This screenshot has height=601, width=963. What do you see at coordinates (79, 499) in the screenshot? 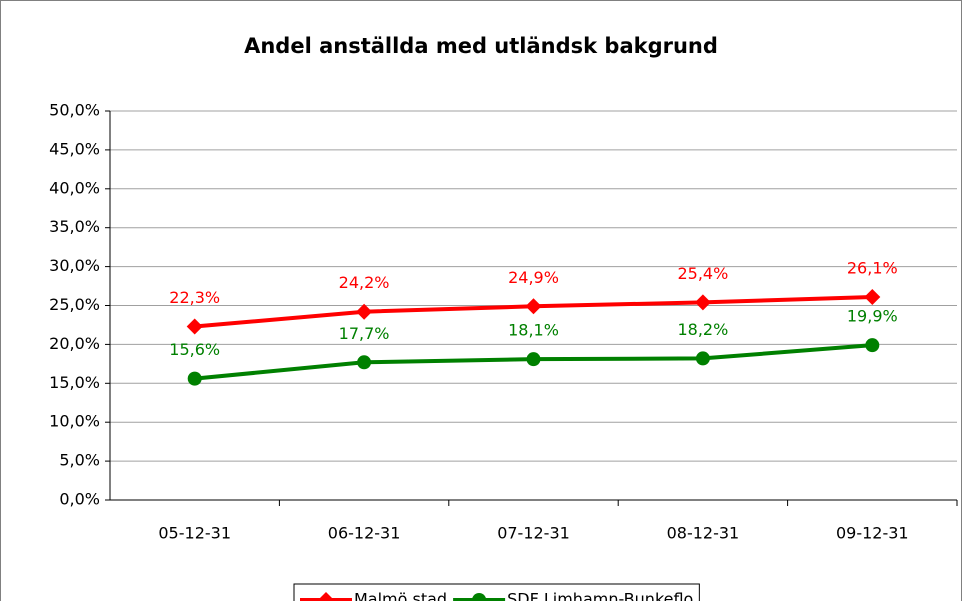
I see `y-tick-label: 0,0%` at bounding box center [79, 499].